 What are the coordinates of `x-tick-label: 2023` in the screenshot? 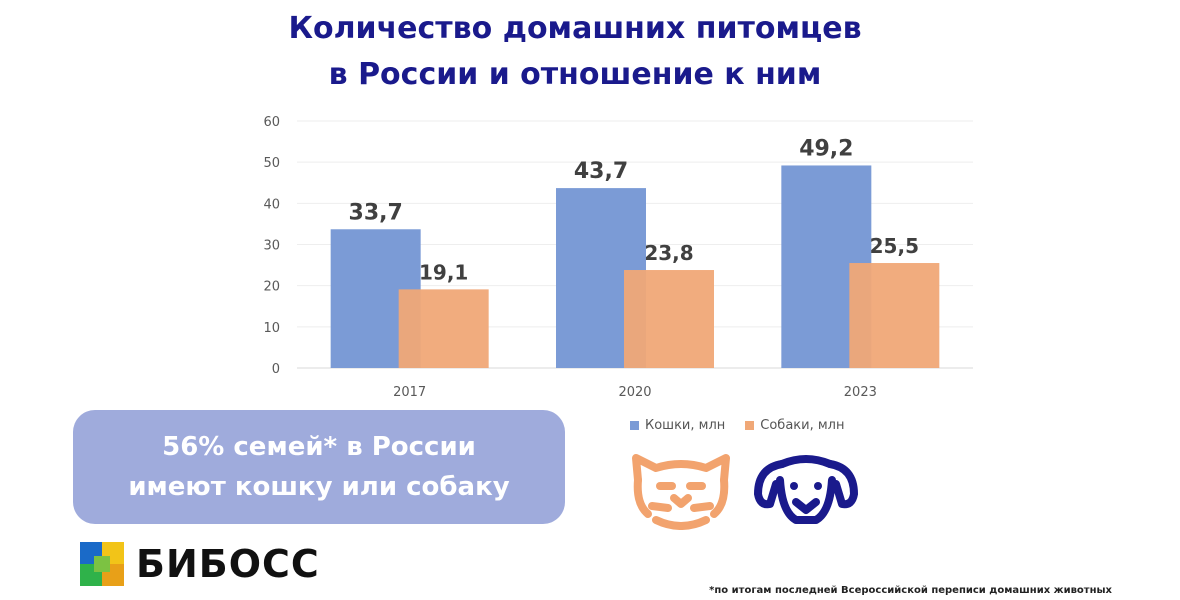 It's located at (860, 392).